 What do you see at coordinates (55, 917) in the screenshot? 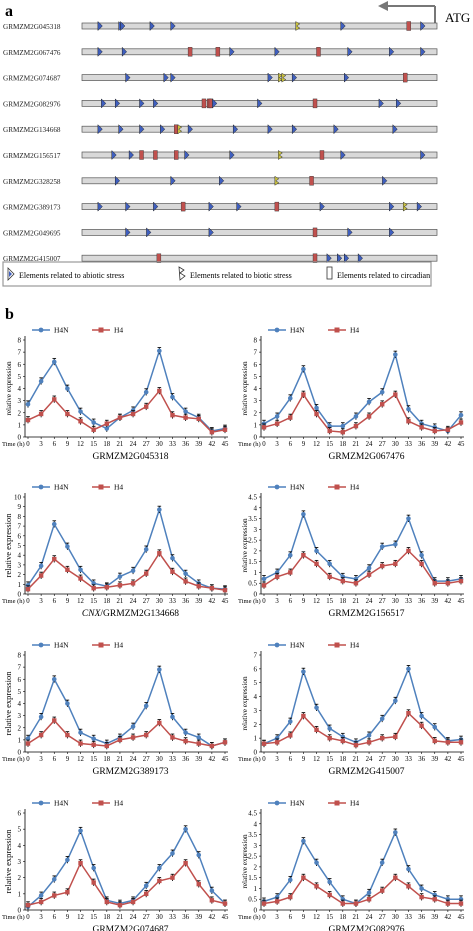
I see `x-tick-label: 6` at bounding box center [55, 917].